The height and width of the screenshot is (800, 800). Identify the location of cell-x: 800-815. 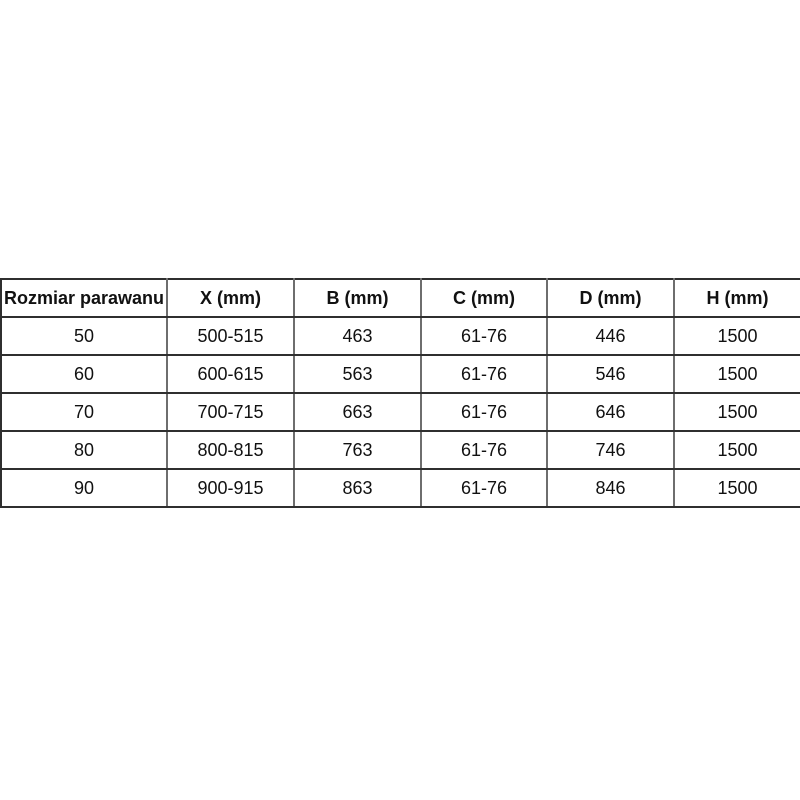
(230, 450).